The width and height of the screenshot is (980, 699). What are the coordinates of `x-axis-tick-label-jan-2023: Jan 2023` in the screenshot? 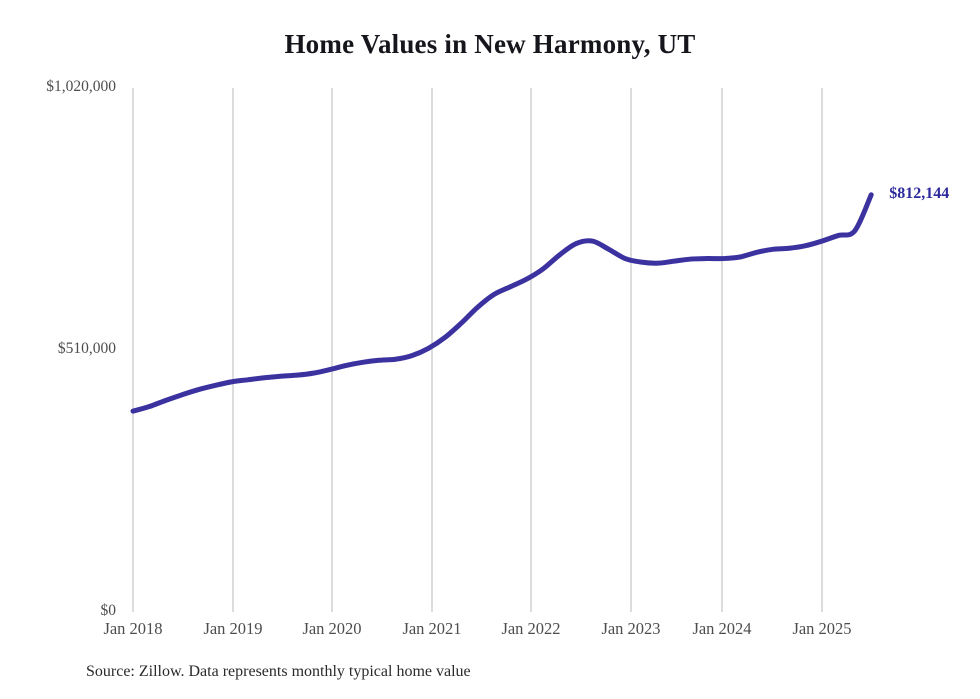 It's located at (631, 628).